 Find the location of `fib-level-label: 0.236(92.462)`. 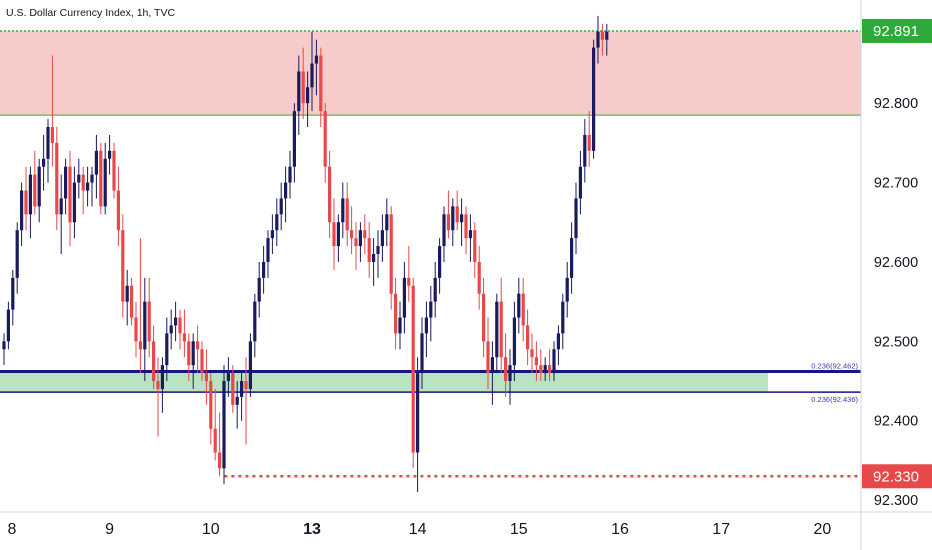

fib-level-label: 0.236(92.462) is located at coordinates (834, 365).